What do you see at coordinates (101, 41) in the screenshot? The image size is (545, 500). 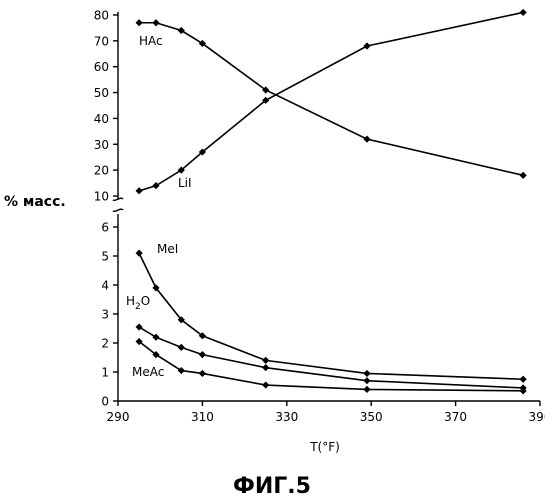 I see `y-tick-label-upper: 70` at bounding box center [101, 41].